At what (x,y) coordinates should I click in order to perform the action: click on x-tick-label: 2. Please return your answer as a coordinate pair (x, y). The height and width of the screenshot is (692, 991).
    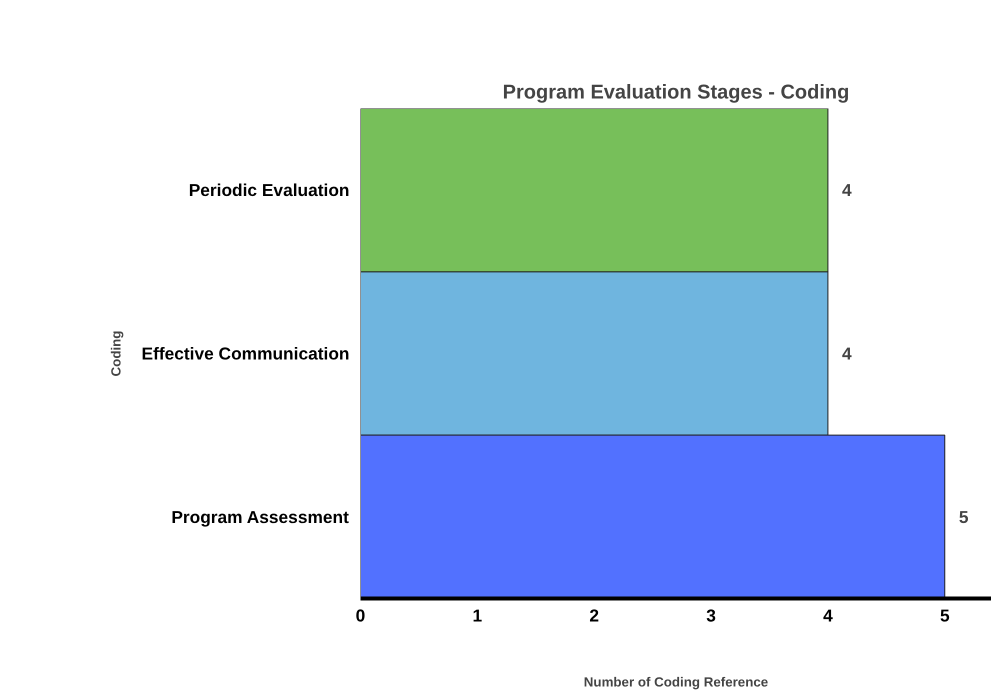
    Looking at the image, I should click on (594, 616).